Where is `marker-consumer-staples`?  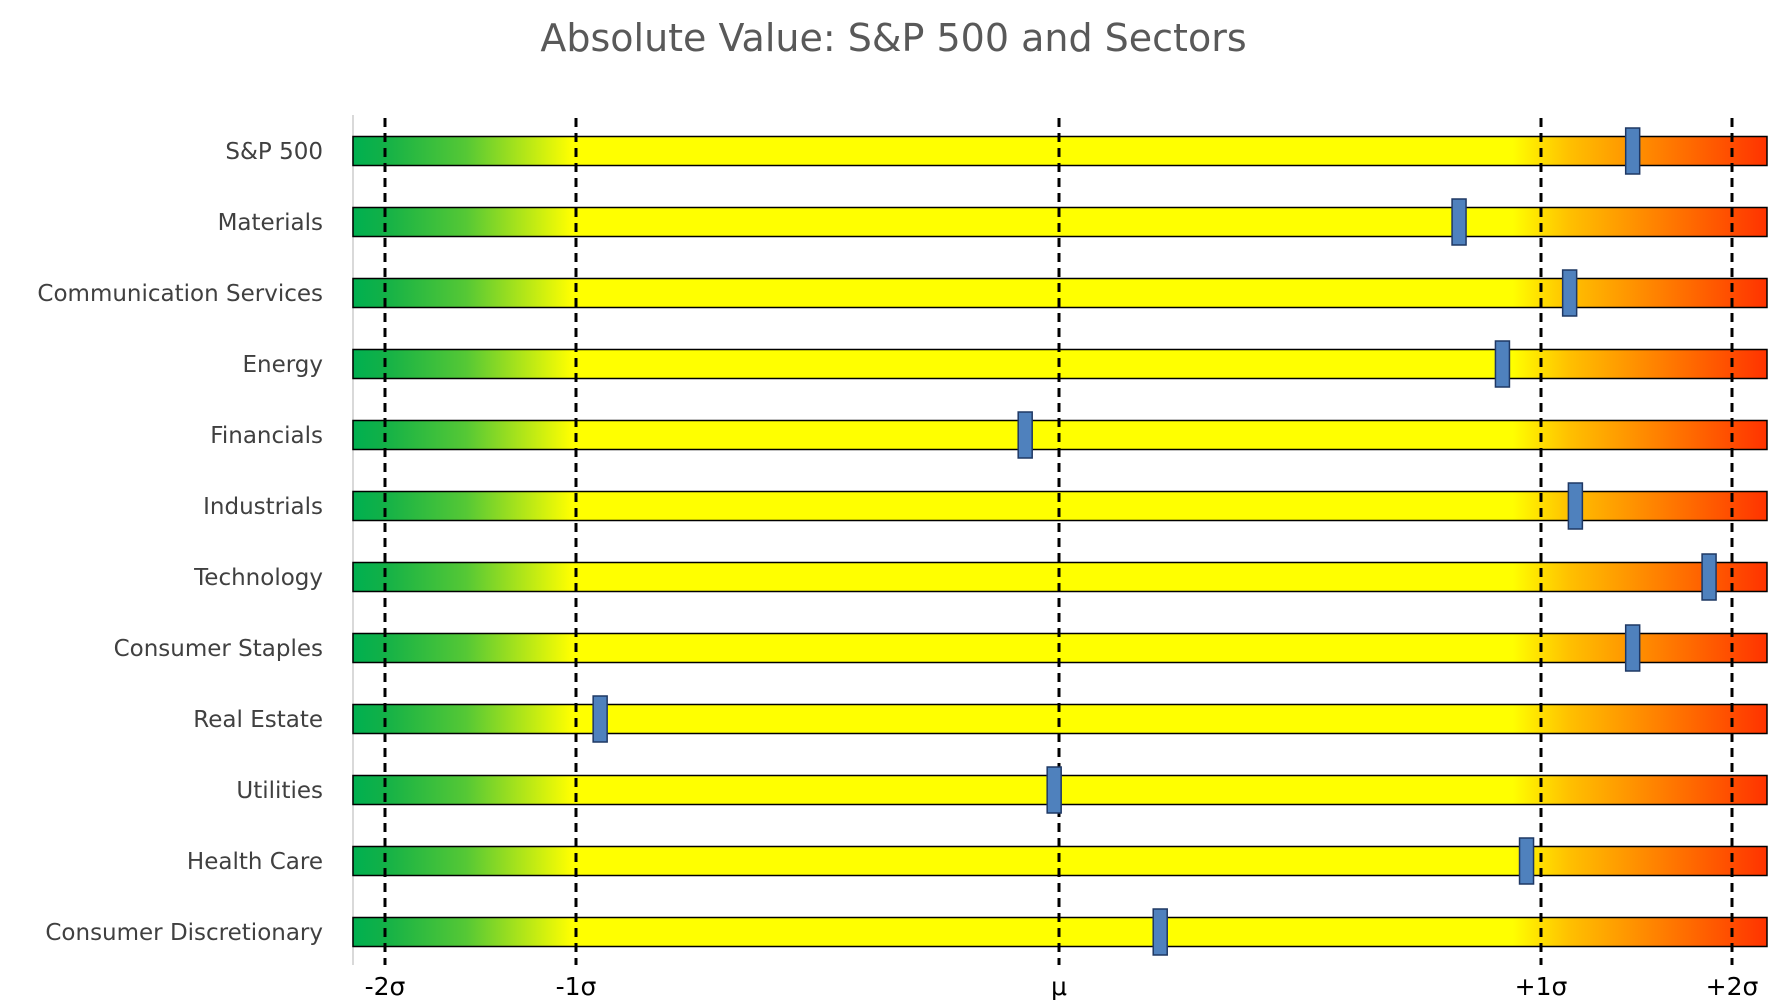 marker-consumer-staples is located at coordinates (1632, 648).